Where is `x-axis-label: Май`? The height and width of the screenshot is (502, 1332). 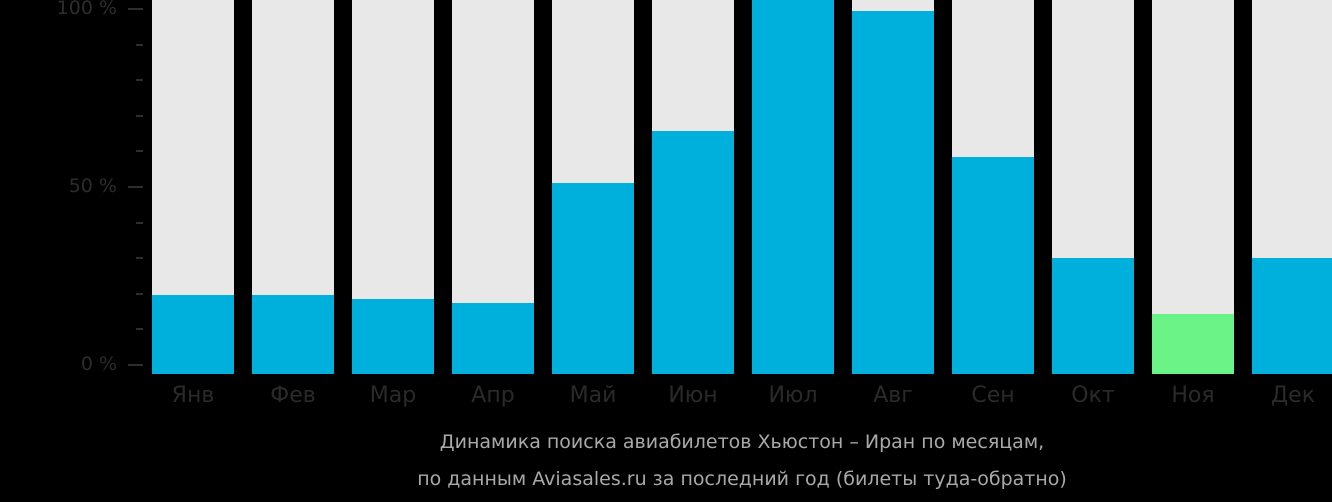 x-axis-label: Май is located at coordinates (593, 395).